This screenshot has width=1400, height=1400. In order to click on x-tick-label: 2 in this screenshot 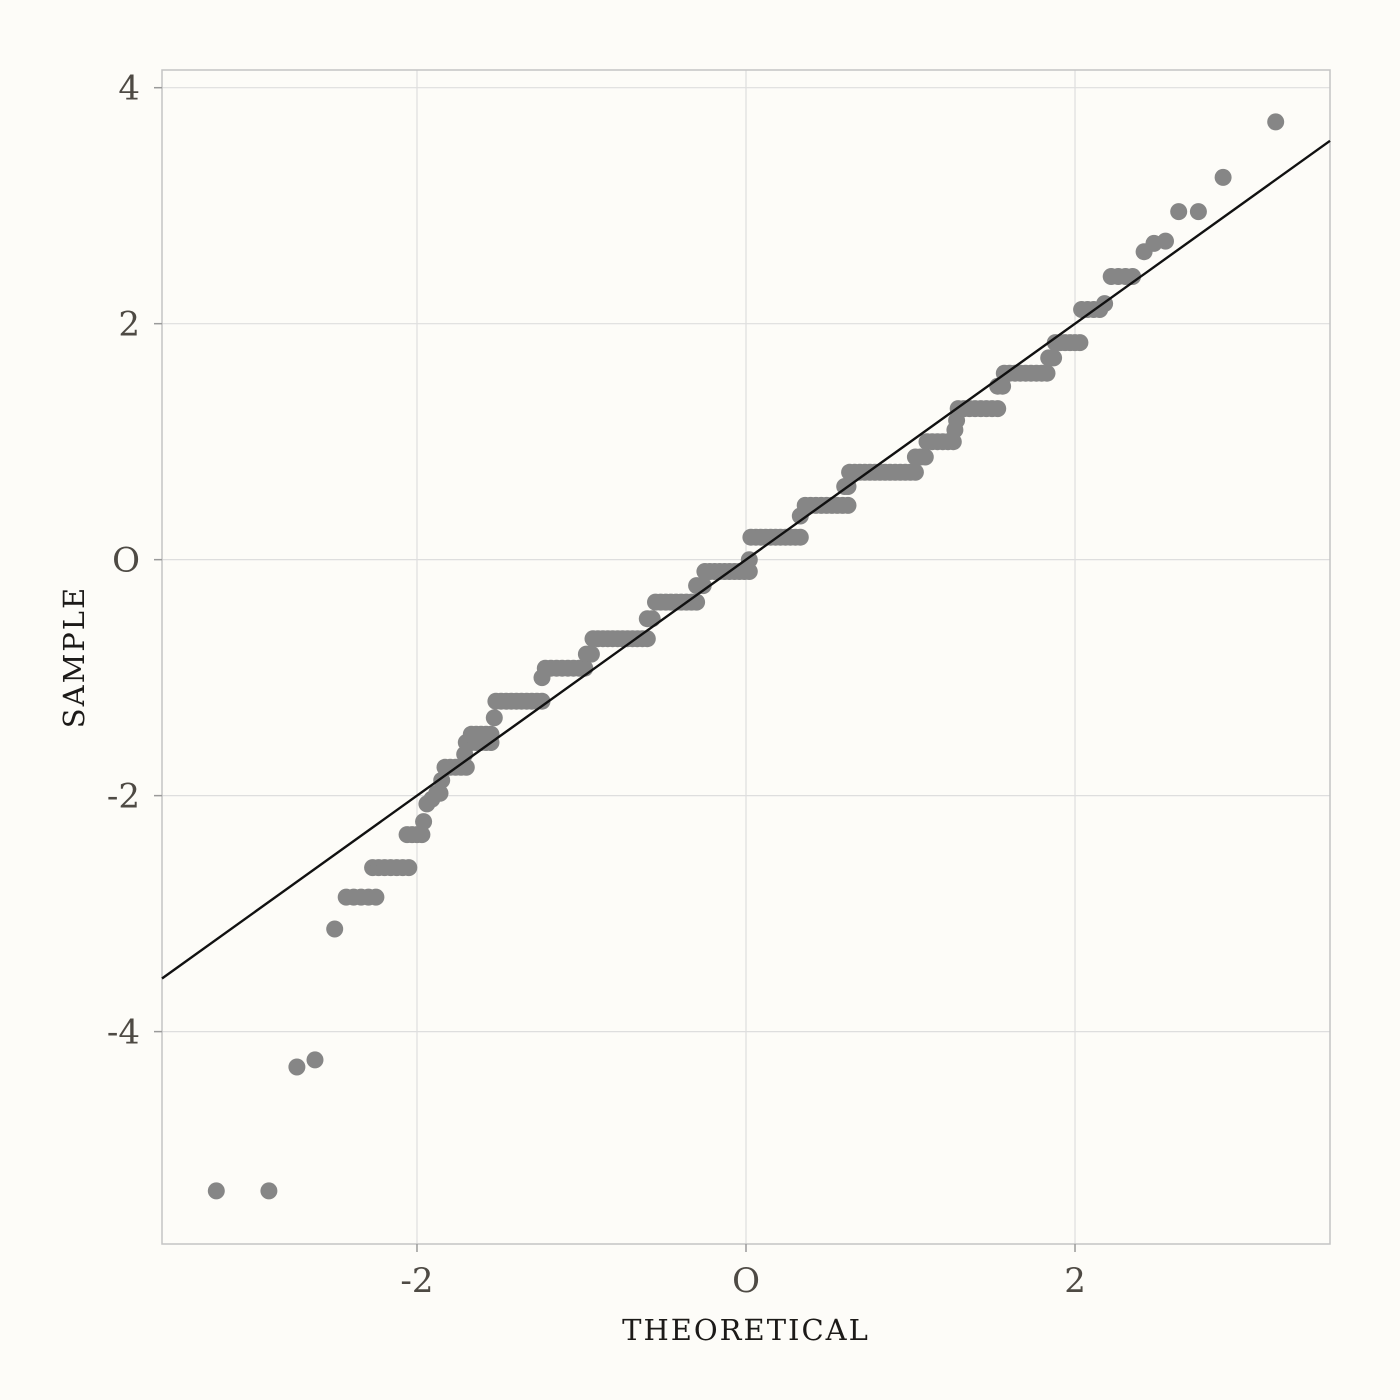, I will do `click(1075, 1281)`.